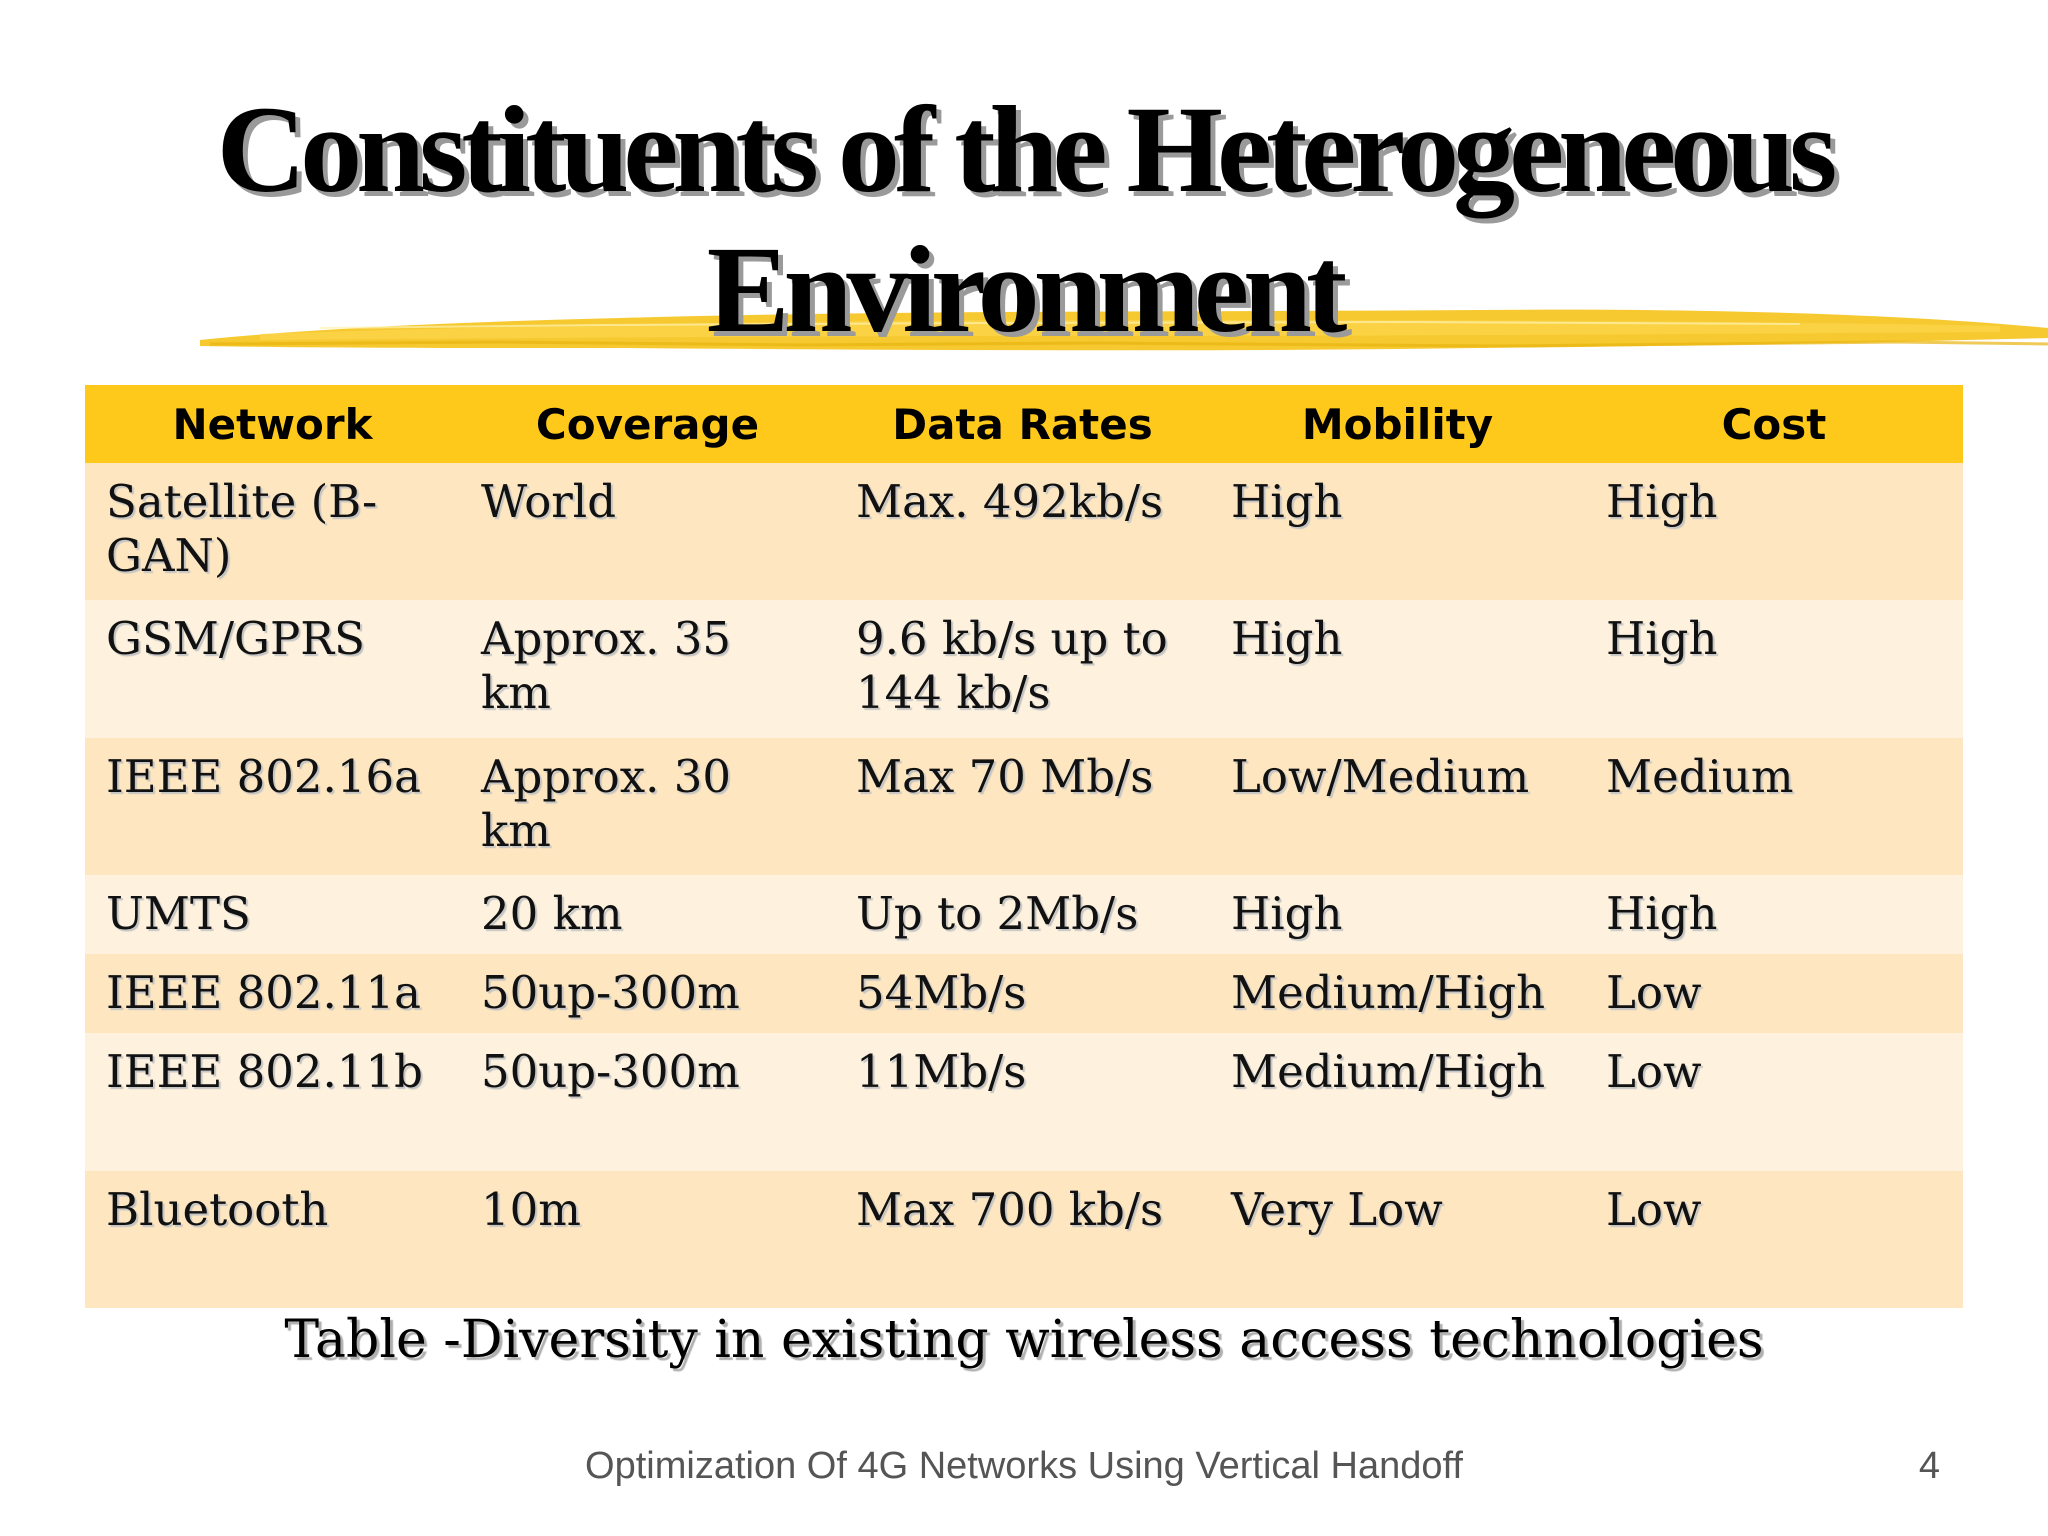  I want to click on data-rates-cell: Max 700 kb/s, so click(1022, 1239).